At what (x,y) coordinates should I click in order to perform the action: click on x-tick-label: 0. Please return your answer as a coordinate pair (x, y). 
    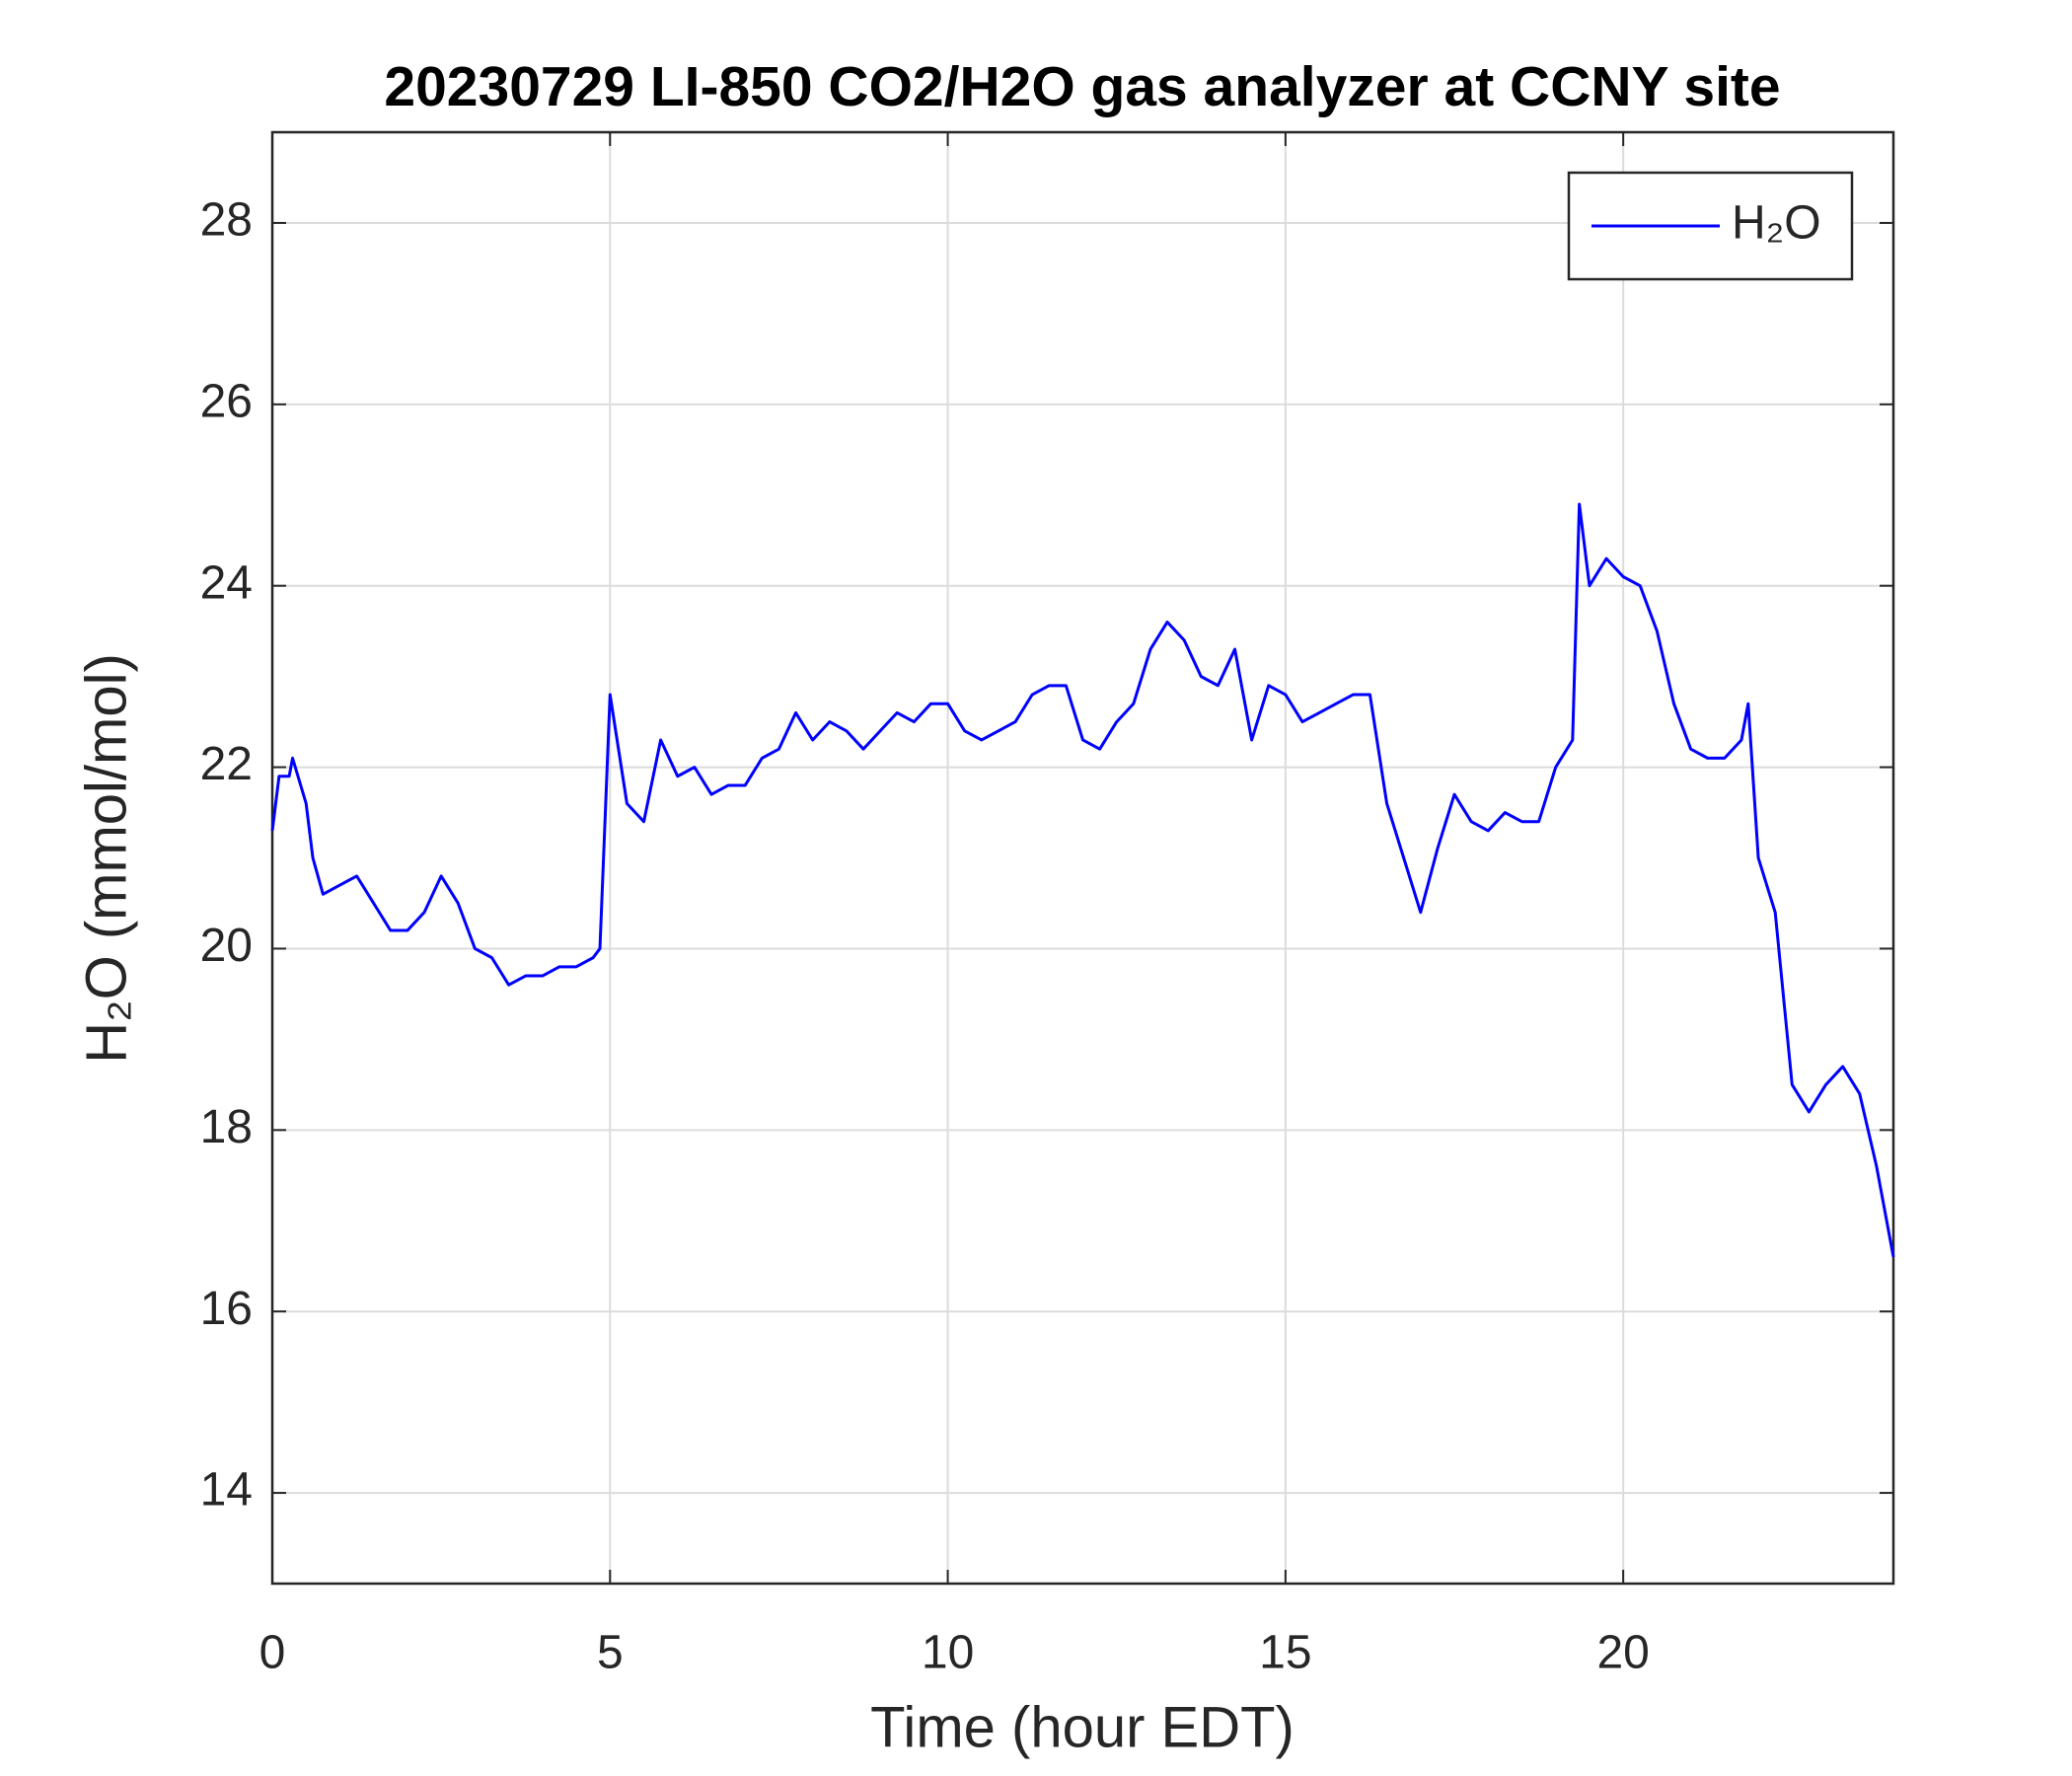
    Looking at the image, I should click on (272, 1653).